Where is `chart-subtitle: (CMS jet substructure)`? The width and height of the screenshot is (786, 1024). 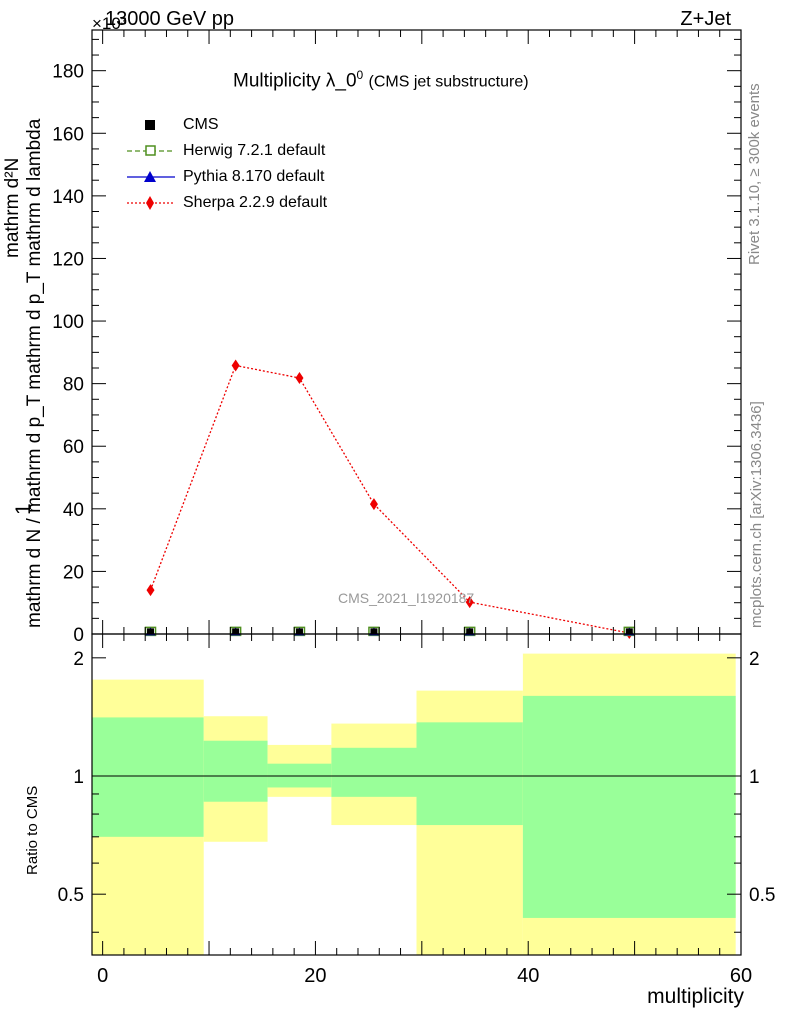
chart-subtitle: (CMS jet substructure) is located at coordinates (448, 82).